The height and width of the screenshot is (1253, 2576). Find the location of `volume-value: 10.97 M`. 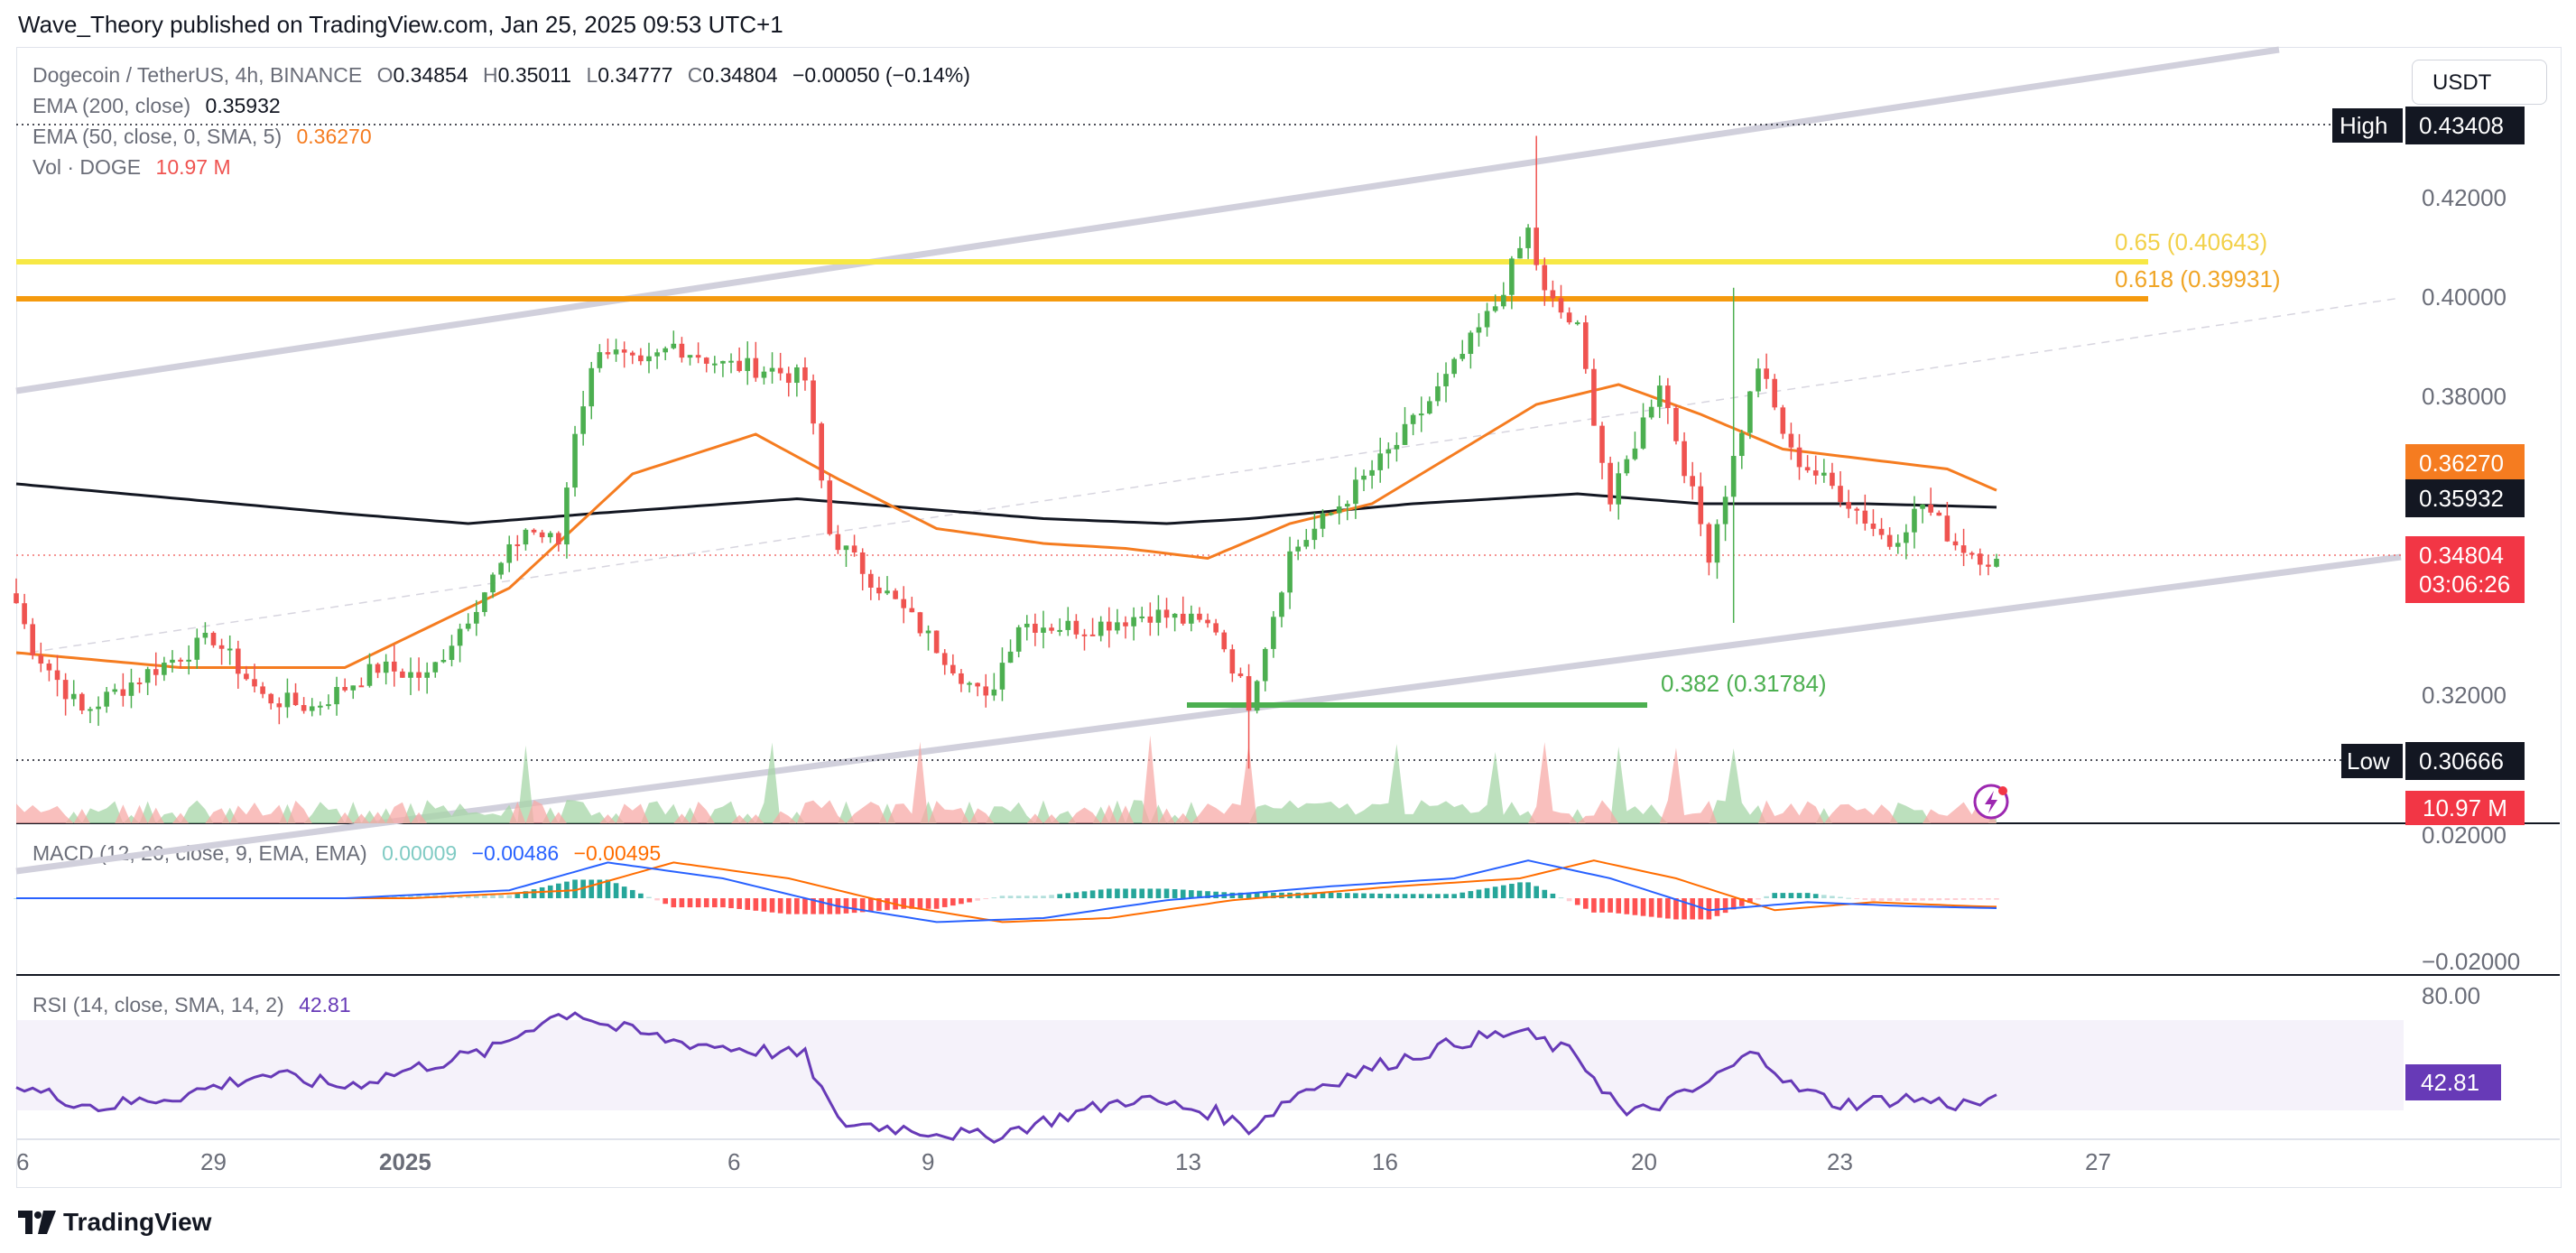

volume-value: 10.97 M is located at coordinates (193, 167).